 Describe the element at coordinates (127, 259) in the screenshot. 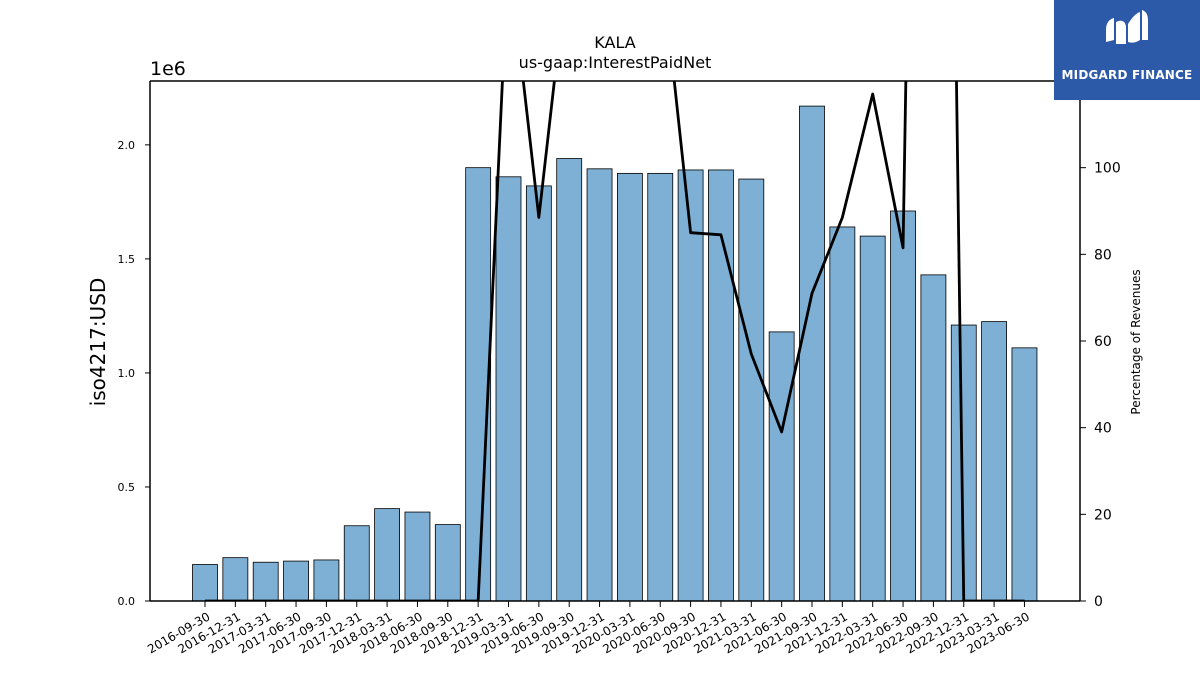

I see `y-tick-label: 1.5` at that location.